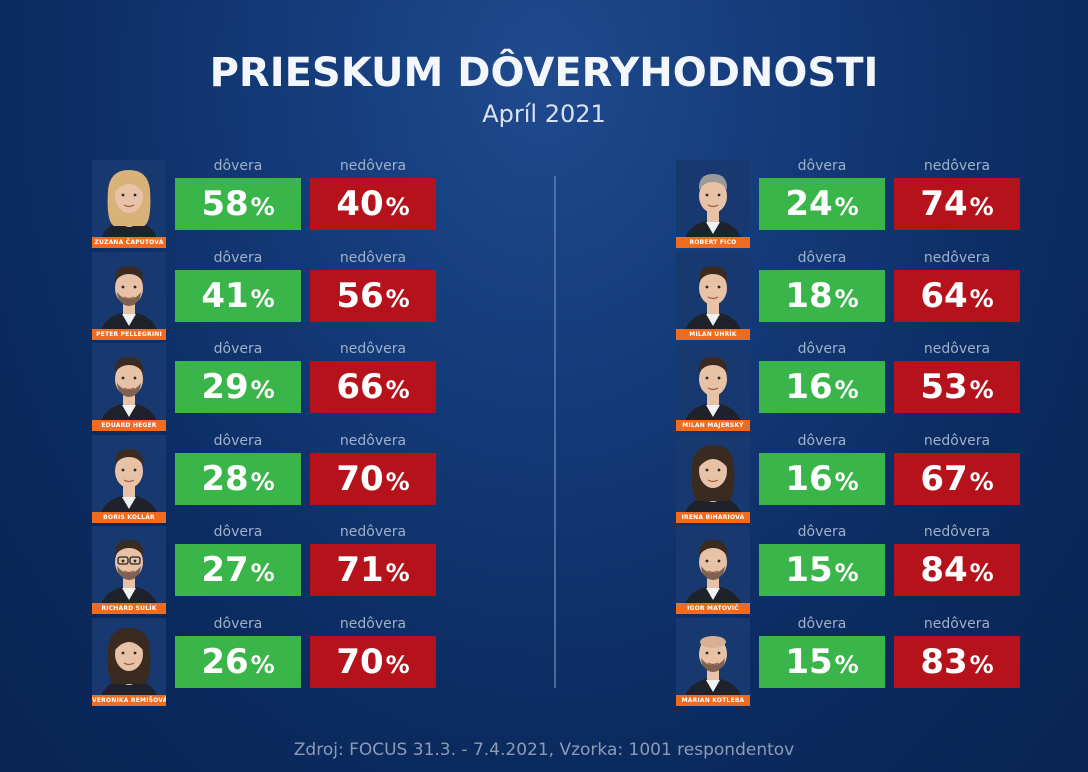 The width and height of the screenshot is (1088, 772). I want to click on table-row: ZUZANA ČAPUTOVÁ dôvera nedôvera 58% 40%, so click(272, 204).